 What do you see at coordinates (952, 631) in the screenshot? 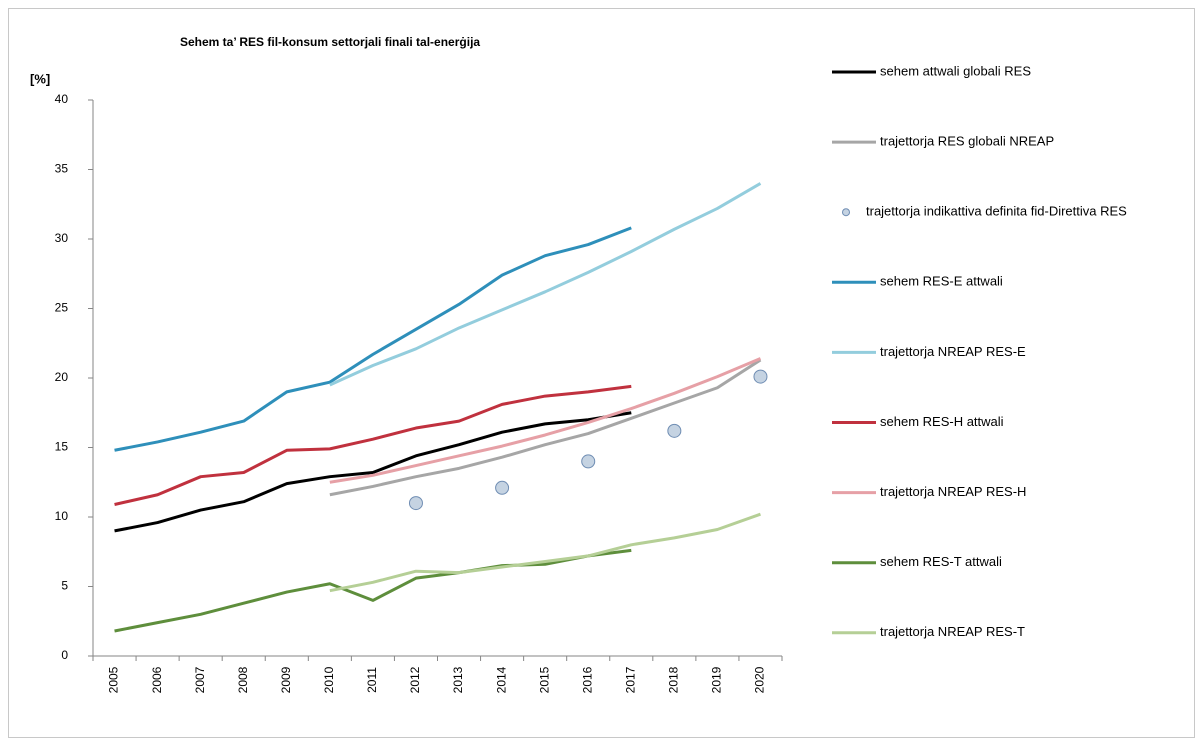
I see `legend-label: trajettorja NREAP RES-T` at bounding box center [952, 631].